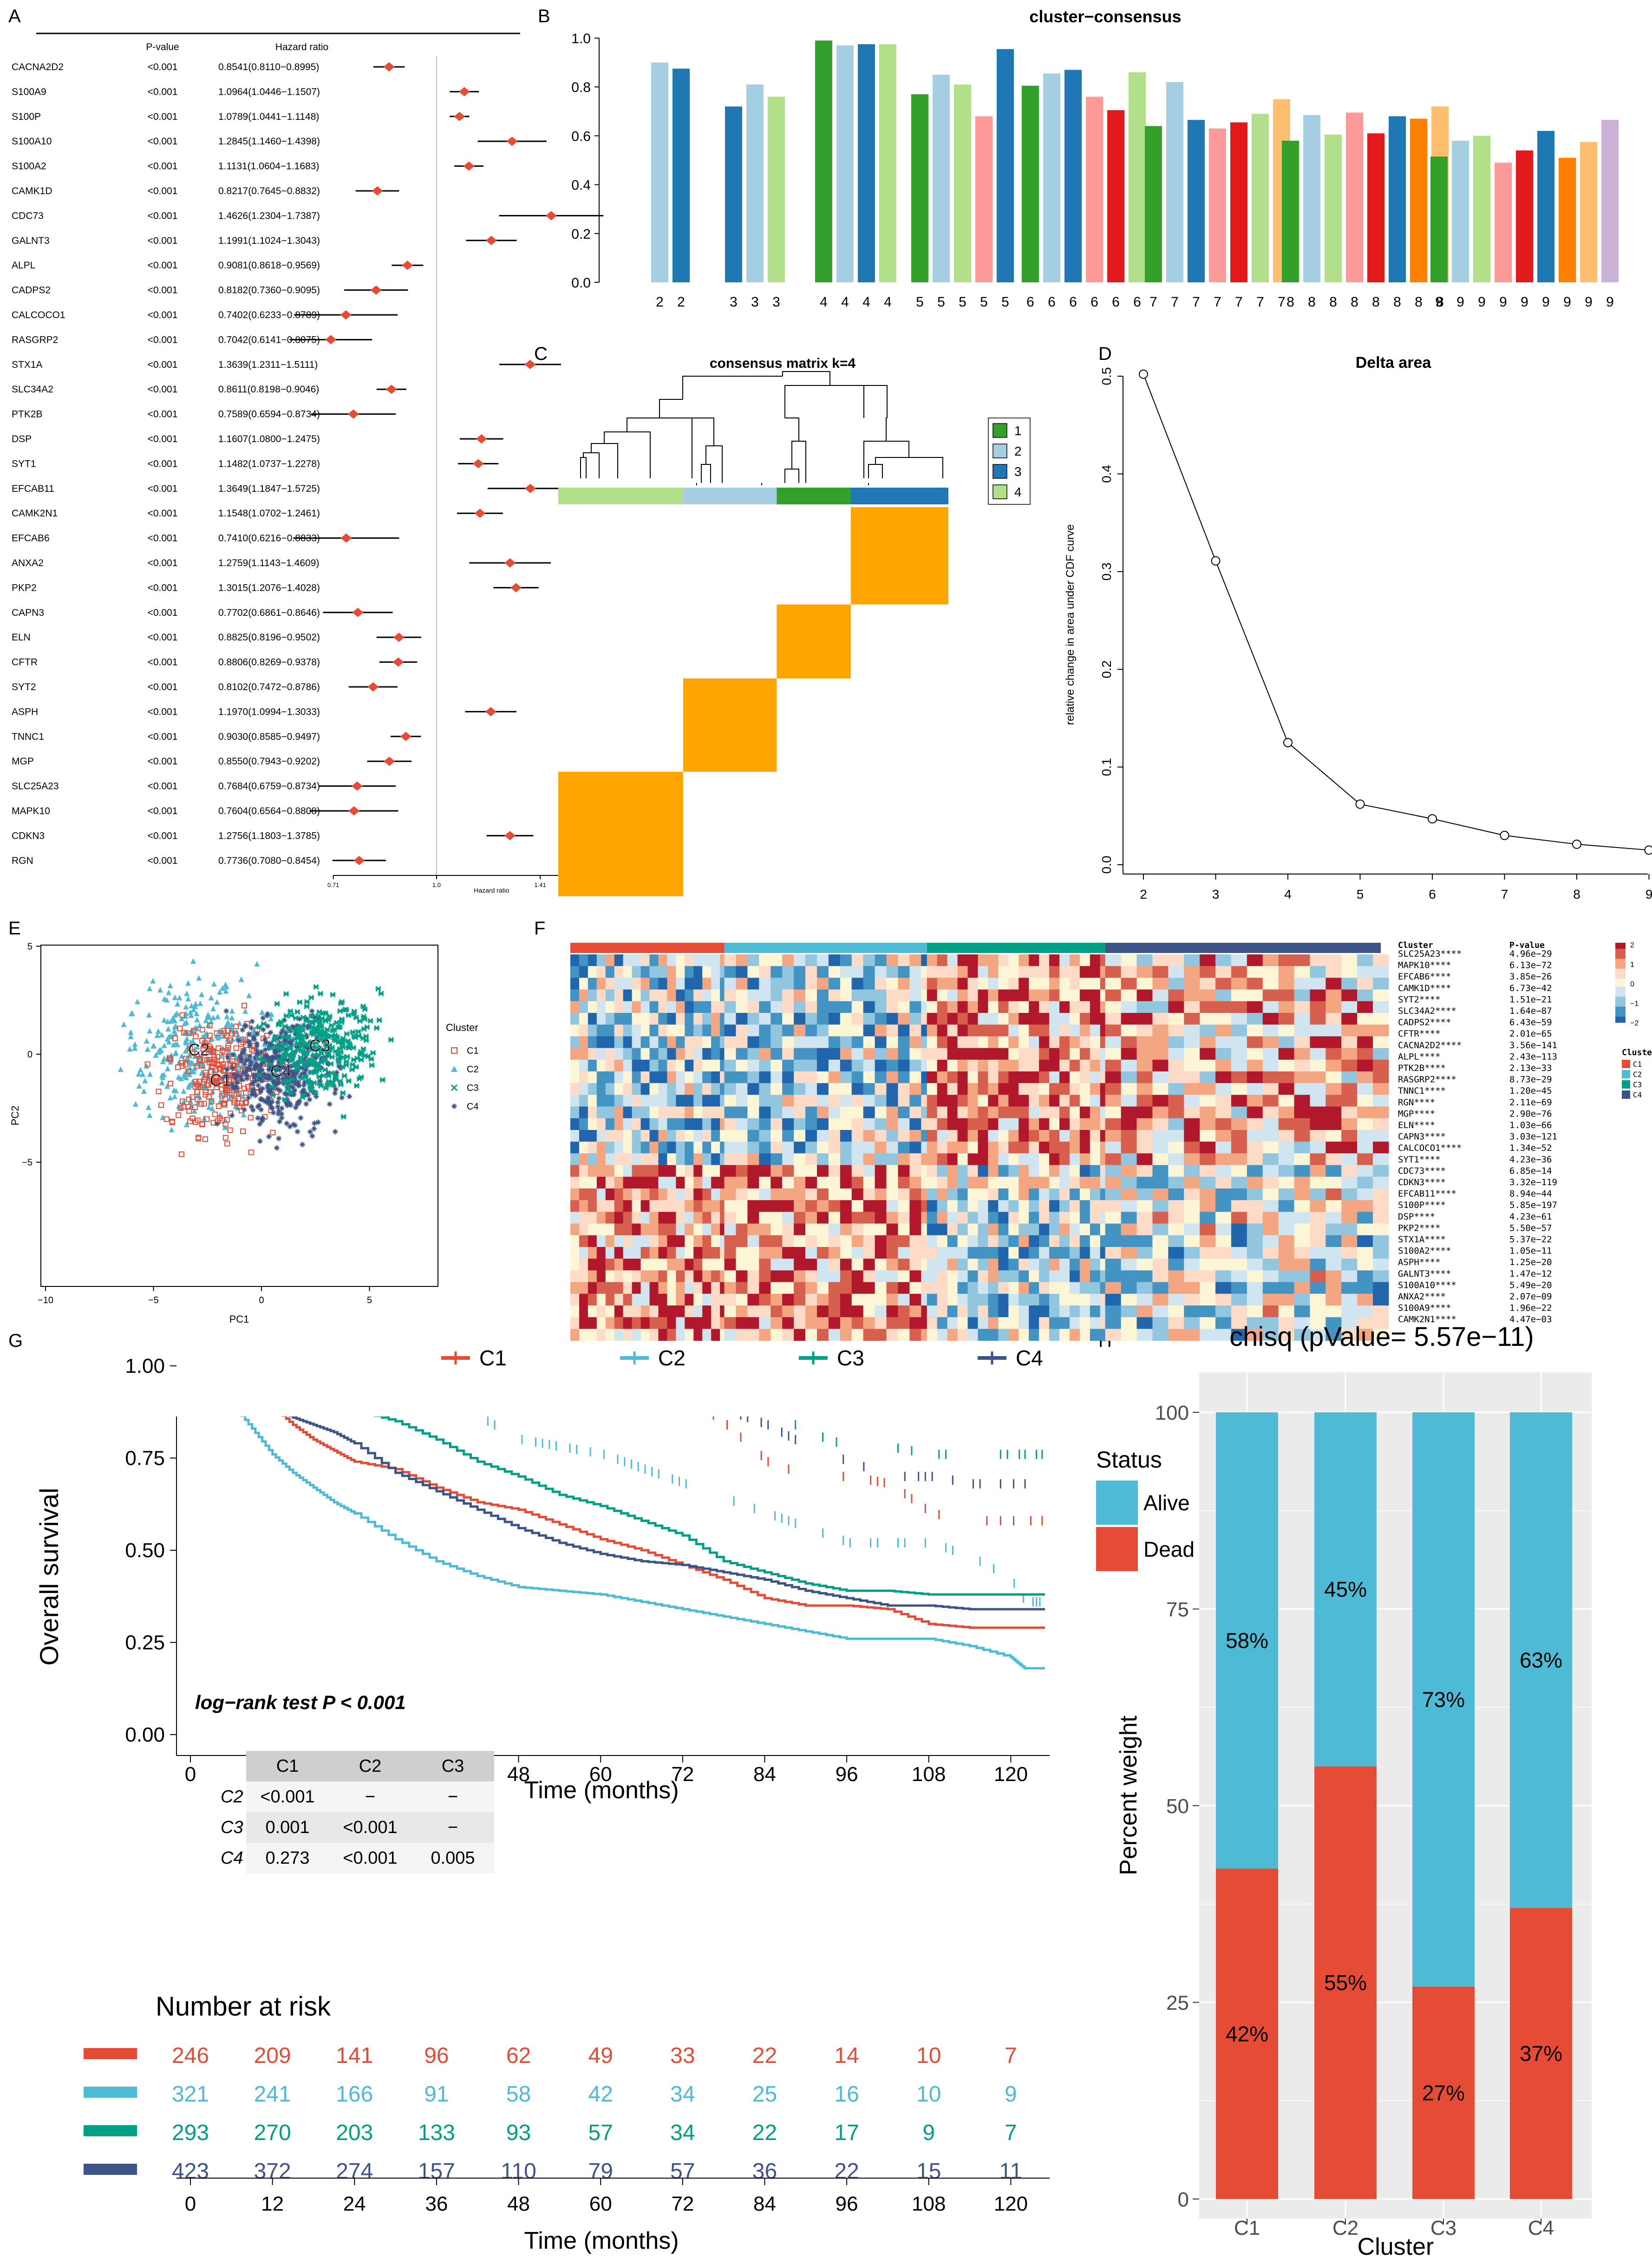 This screenshot has width=1652, height=2258. I want to click on forest-pvalue: <0.001, so click(163, 116).